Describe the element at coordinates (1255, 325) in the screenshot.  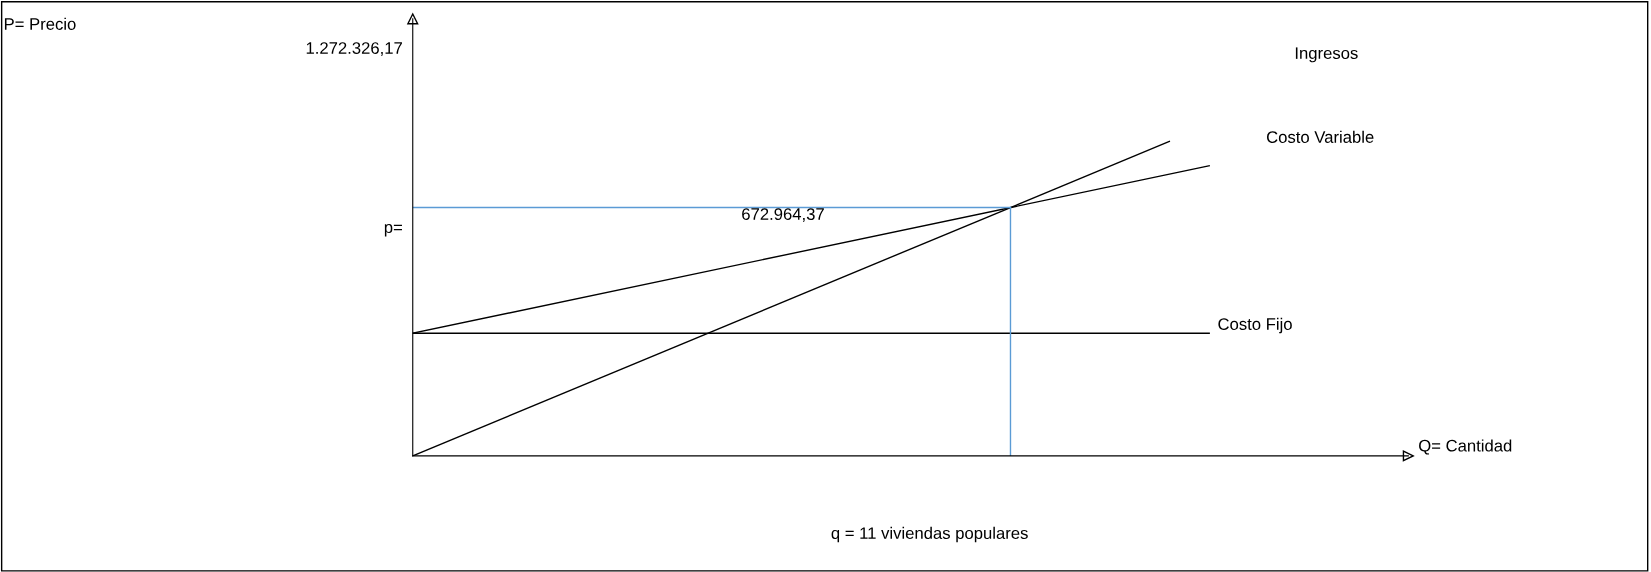
I see `series-label: Costo Fijo` at that location.